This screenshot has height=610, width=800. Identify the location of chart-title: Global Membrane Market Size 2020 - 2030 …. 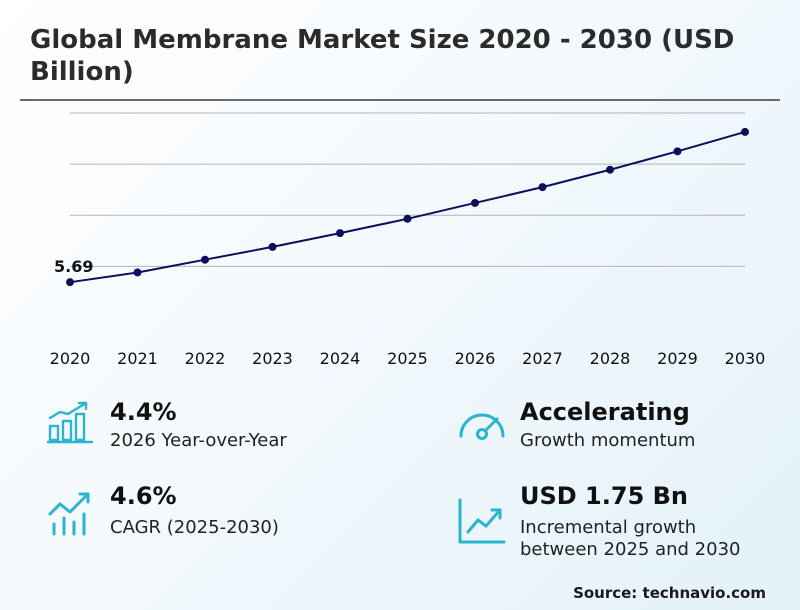
(382, 56).